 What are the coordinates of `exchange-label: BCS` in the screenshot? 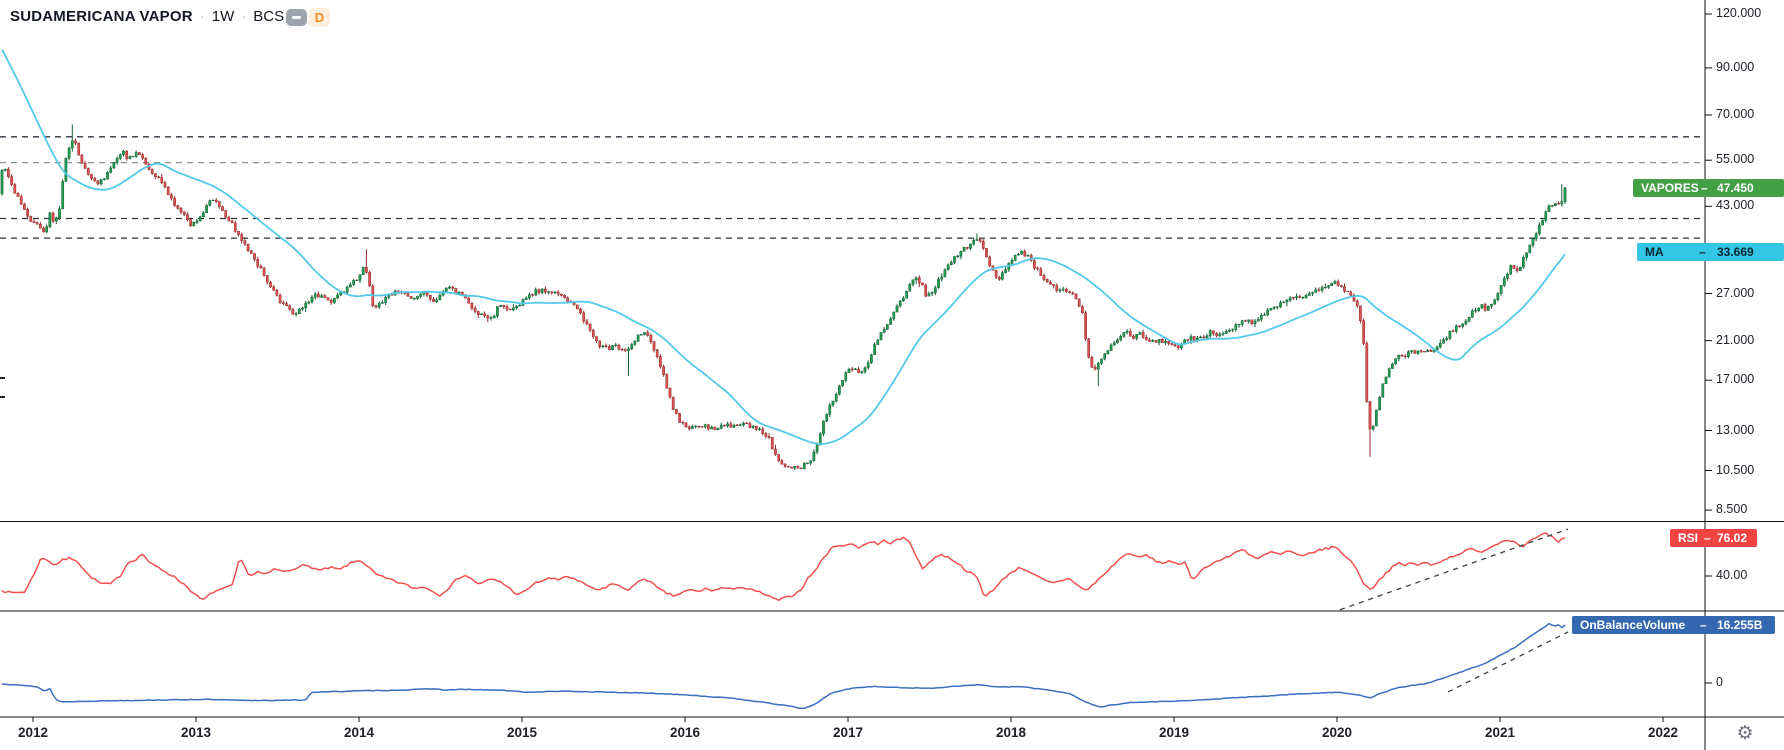 It's located at (269, 16).